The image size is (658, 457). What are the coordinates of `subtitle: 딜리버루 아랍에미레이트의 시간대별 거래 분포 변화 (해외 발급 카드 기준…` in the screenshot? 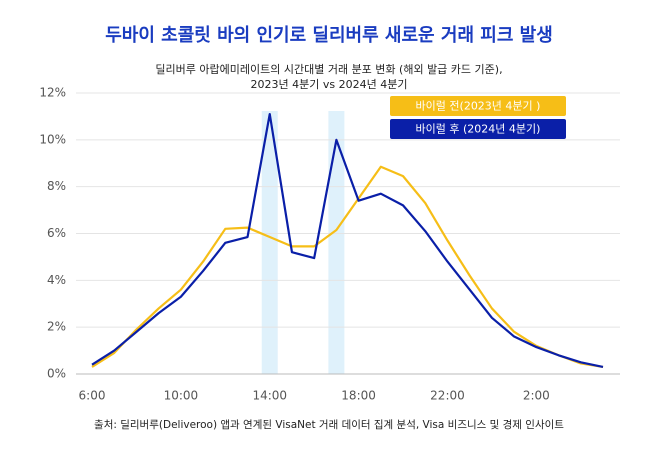 It's located at (328, 69).